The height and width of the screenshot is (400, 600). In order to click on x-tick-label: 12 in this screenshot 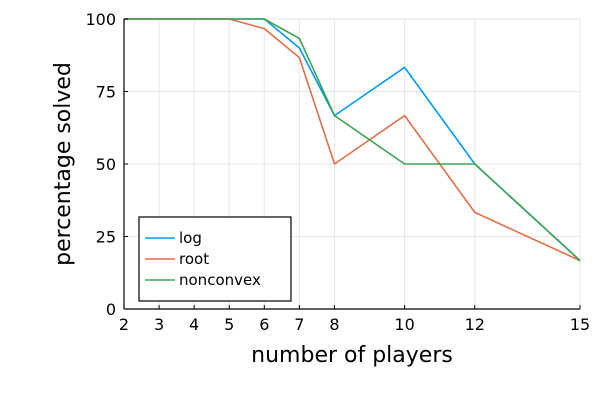, I will do `click(475, 324)`.